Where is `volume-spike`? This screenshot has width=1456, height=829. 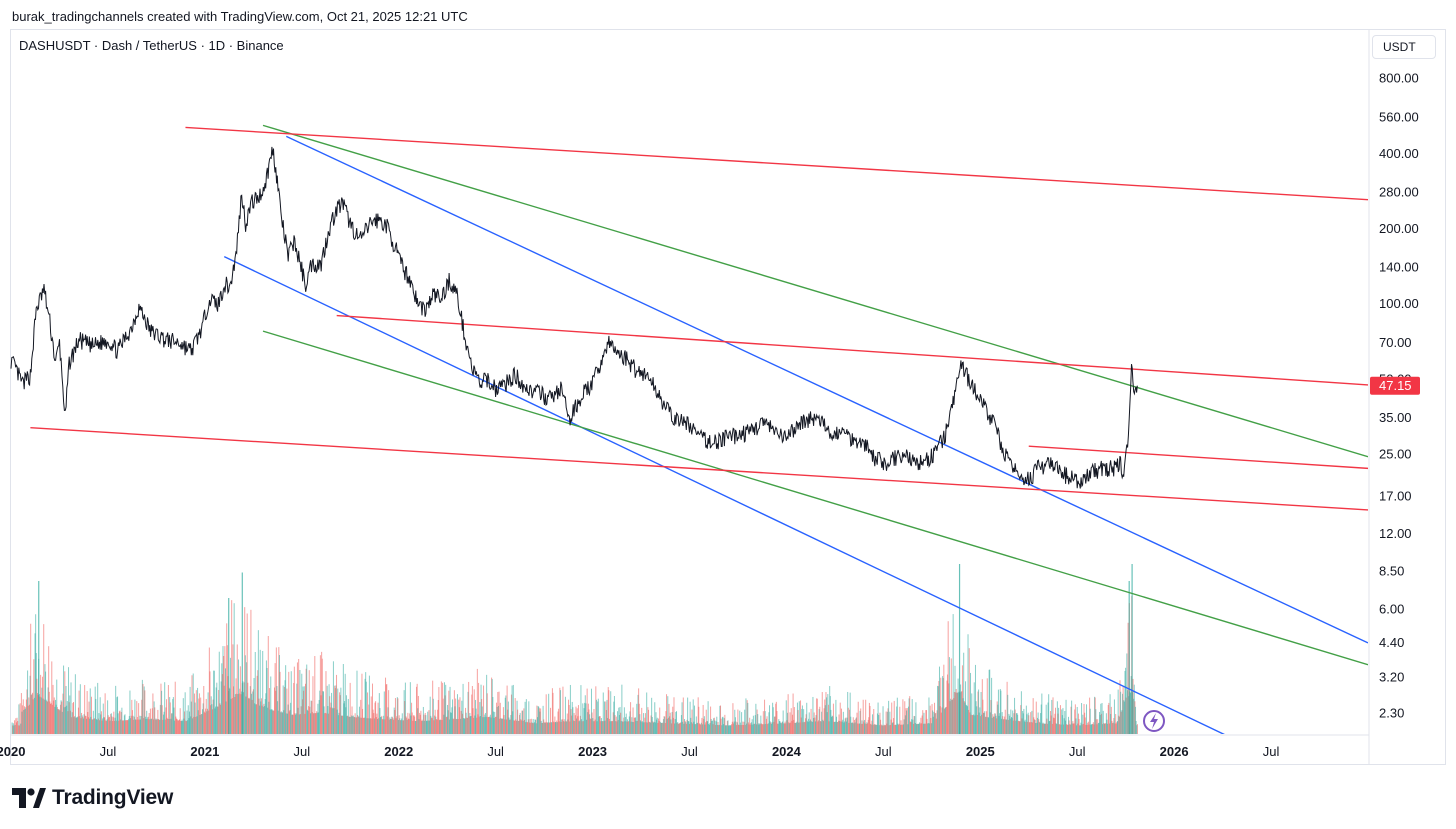
volume-spike is located at coordinates (1132, 649).